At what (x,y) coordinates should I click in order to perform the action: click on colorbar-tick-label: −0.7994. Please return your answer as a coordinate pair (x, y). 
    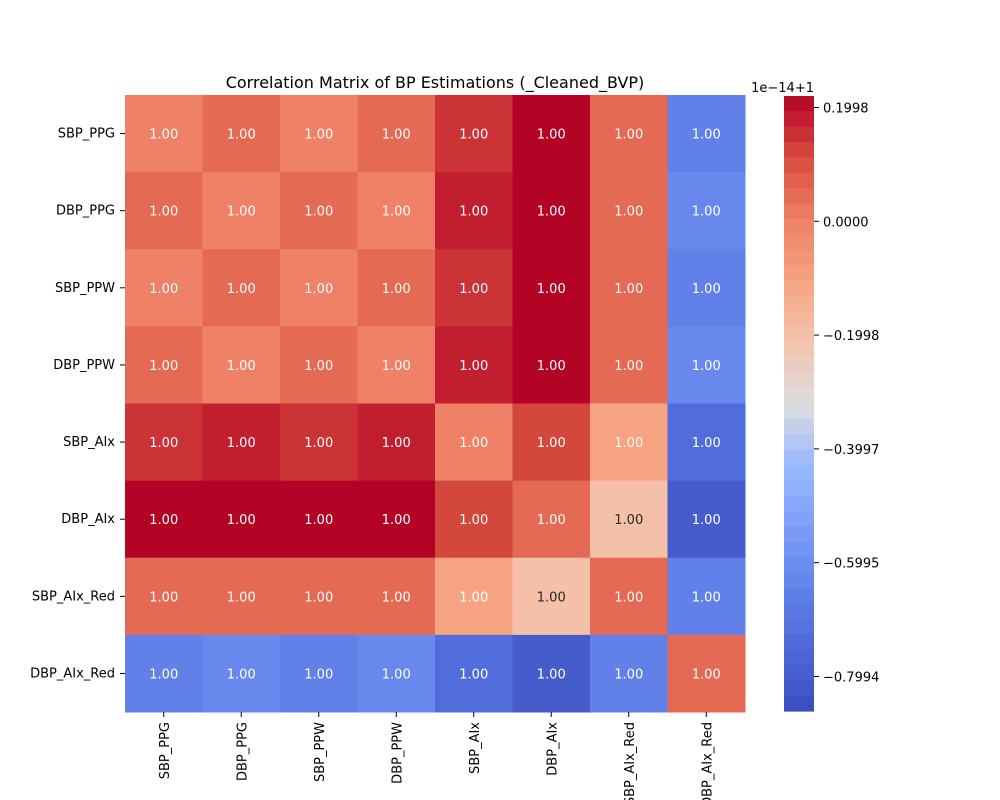
    Looking at the image, I should click on (851, 677).